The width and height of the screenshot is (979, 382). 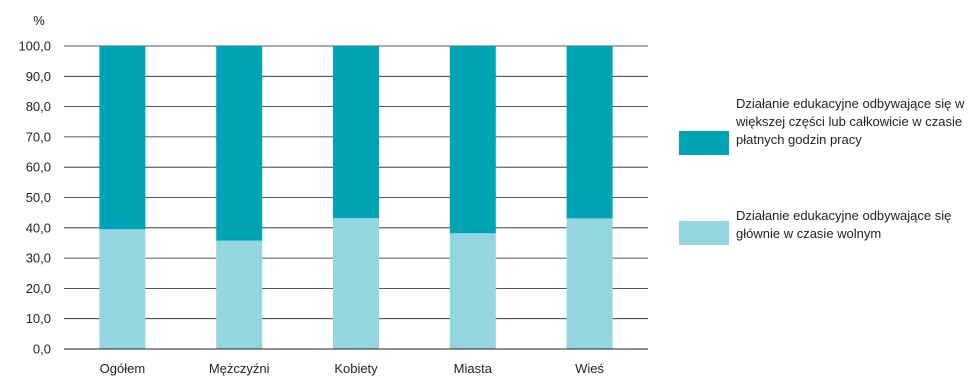 I want to click on legend-swatch-paid-hours, so click(x=704, y=143).